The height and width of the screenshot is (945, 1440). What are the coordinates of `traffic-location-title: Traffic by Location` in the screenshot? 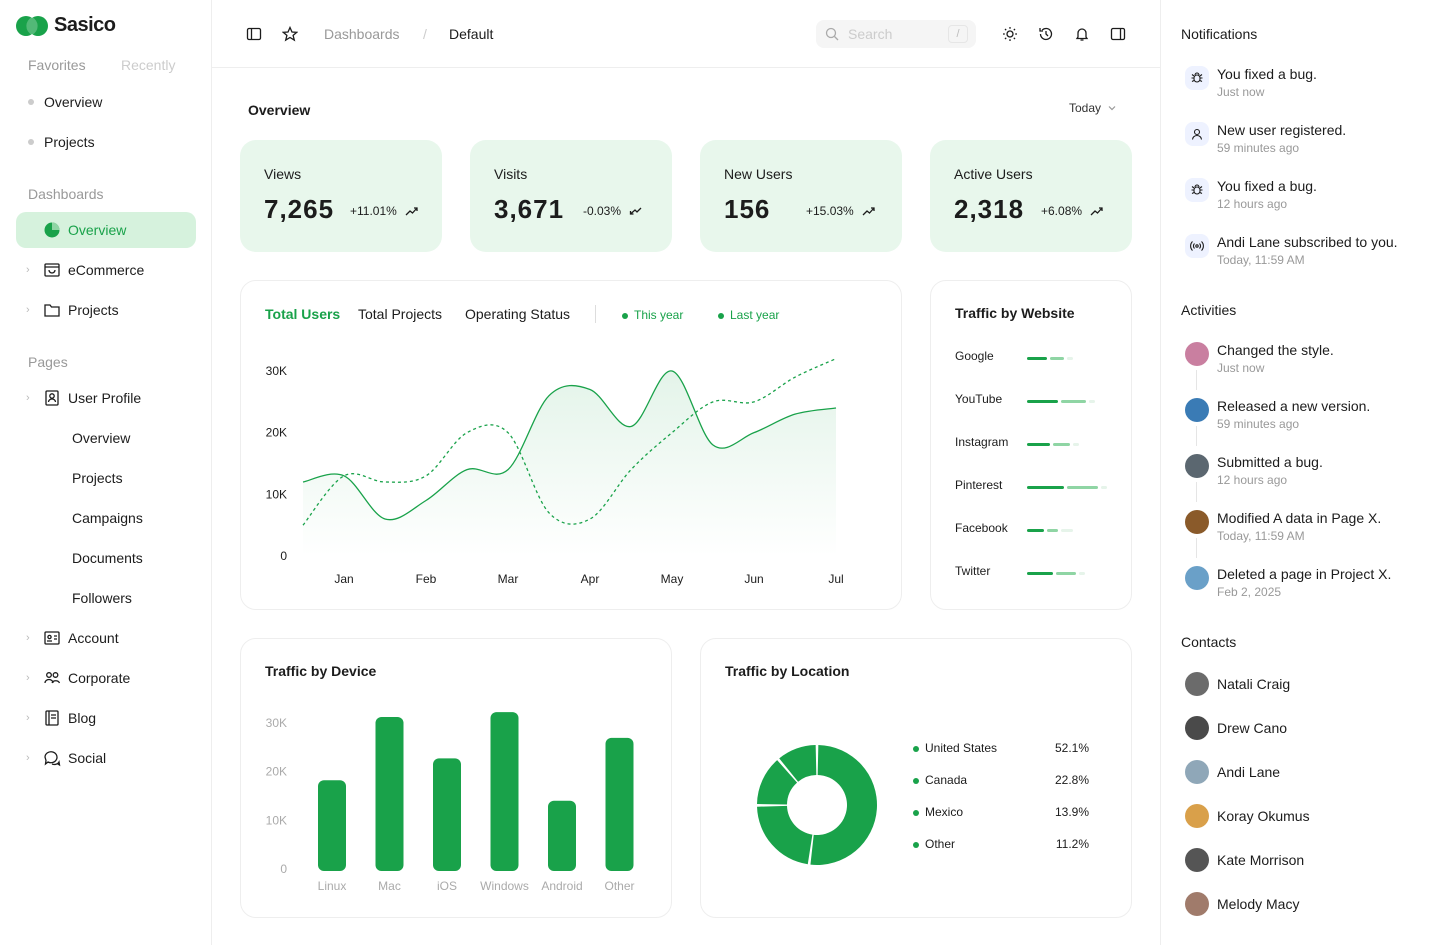 It's located at (787, 671).